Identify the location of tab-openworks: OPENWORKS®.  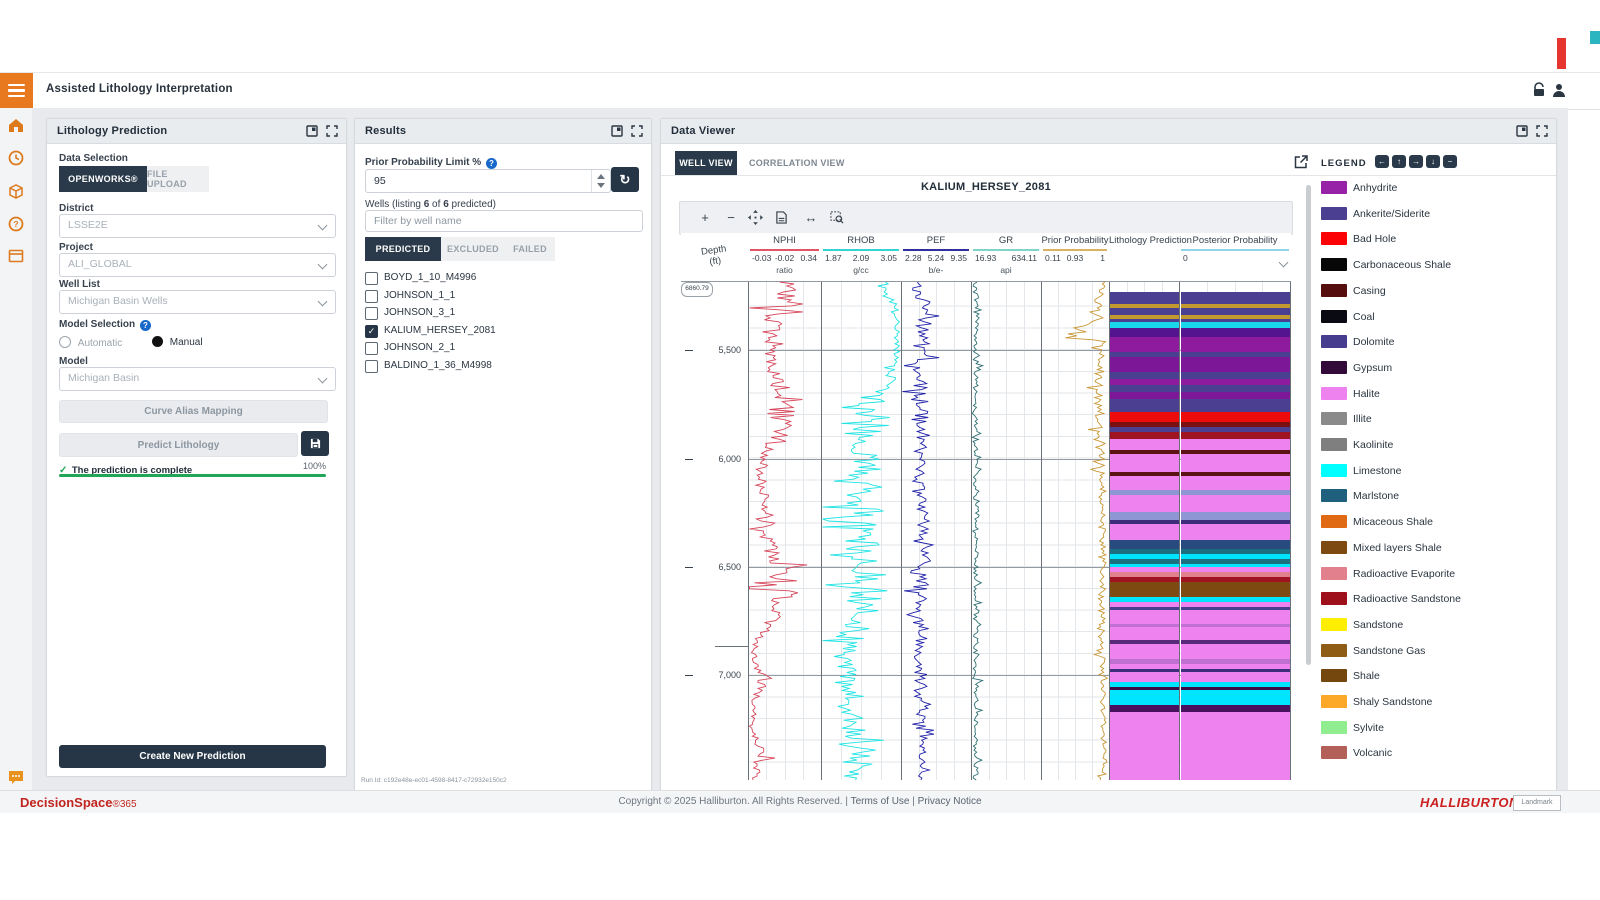
(103, 179).